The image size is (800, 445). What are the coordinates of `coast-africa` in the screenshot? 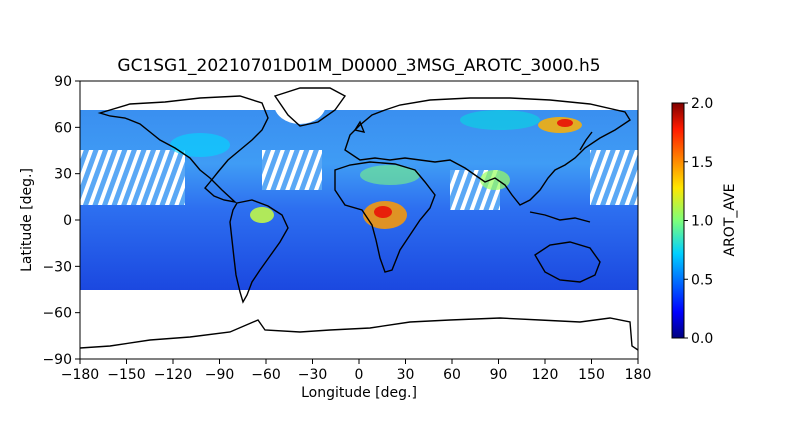 It's located at (385, 217).